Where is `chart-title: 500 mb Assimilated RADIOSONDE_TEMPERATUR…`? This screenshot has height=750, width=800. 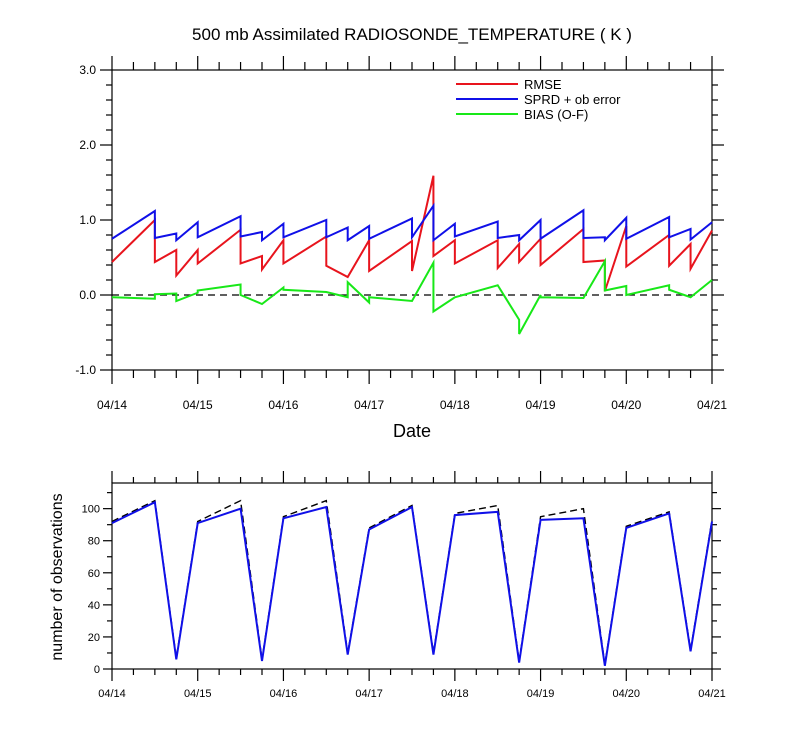 chart-title: 500 mb Assimilated RADIOSONDE_TEMPERATUR… is located at coordinates (412, 34).